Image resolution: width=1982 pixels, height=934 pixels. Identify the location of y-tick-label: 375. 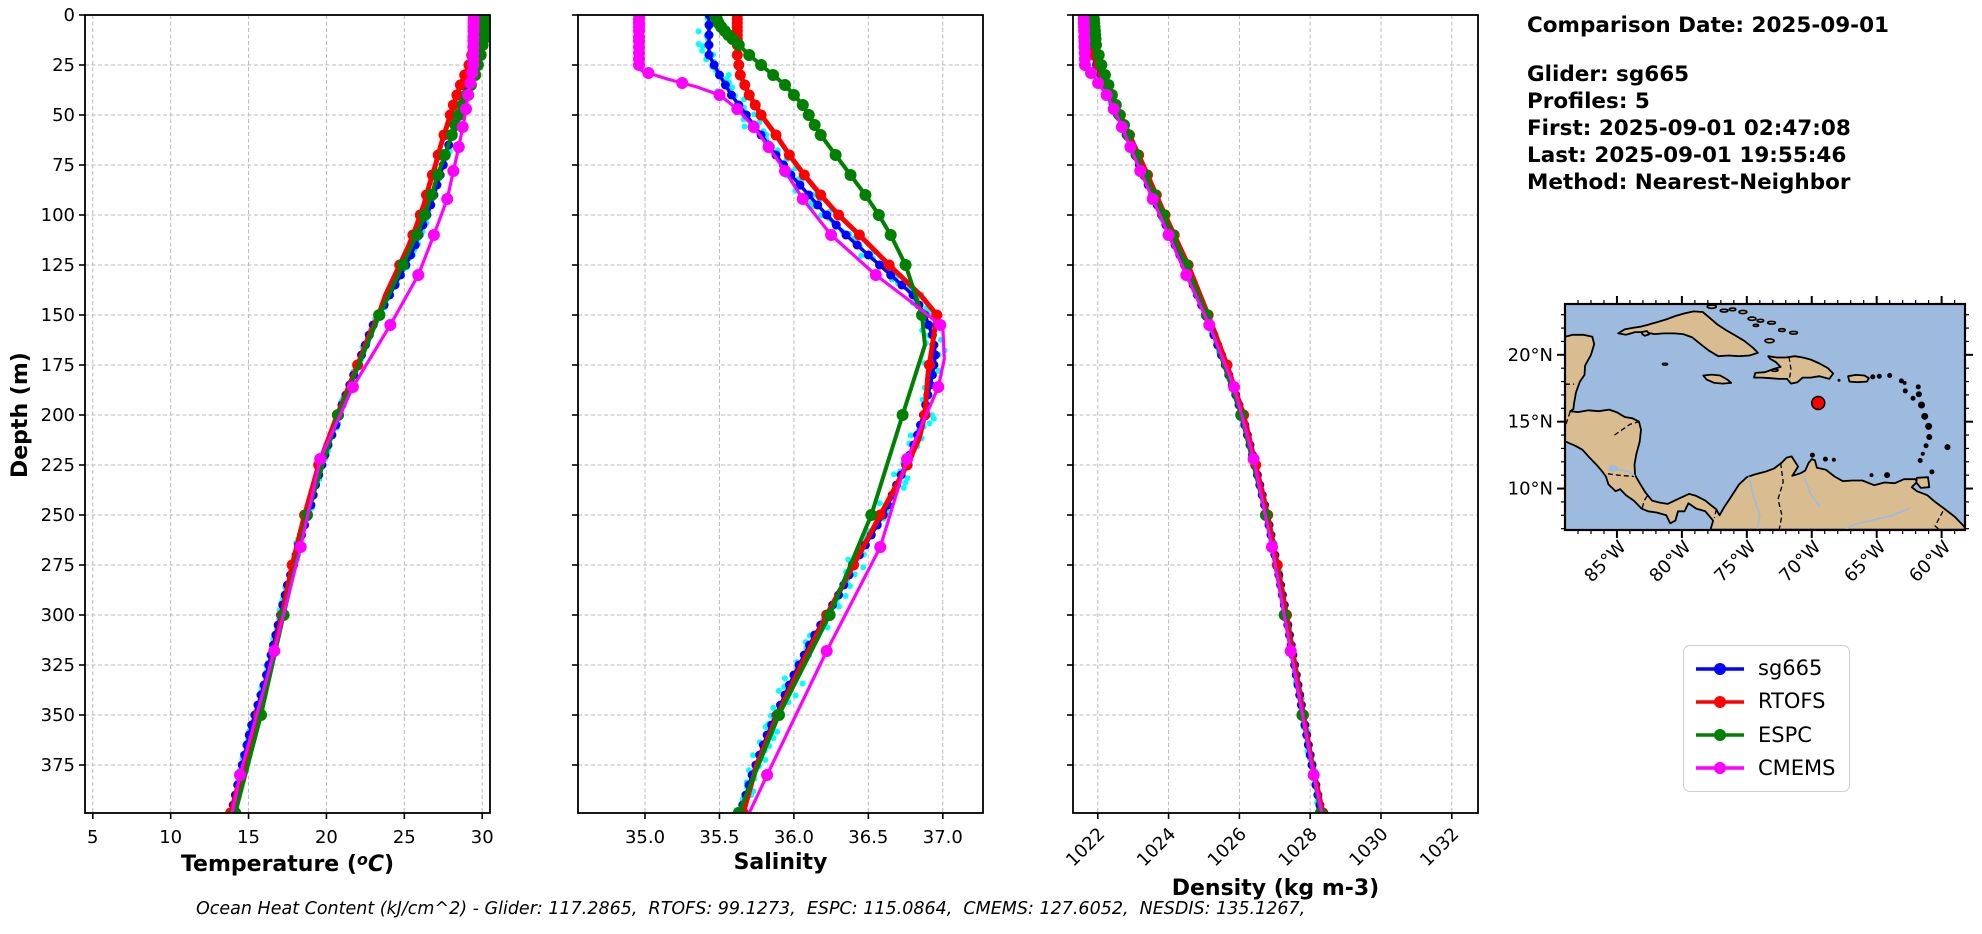
(58, 765).